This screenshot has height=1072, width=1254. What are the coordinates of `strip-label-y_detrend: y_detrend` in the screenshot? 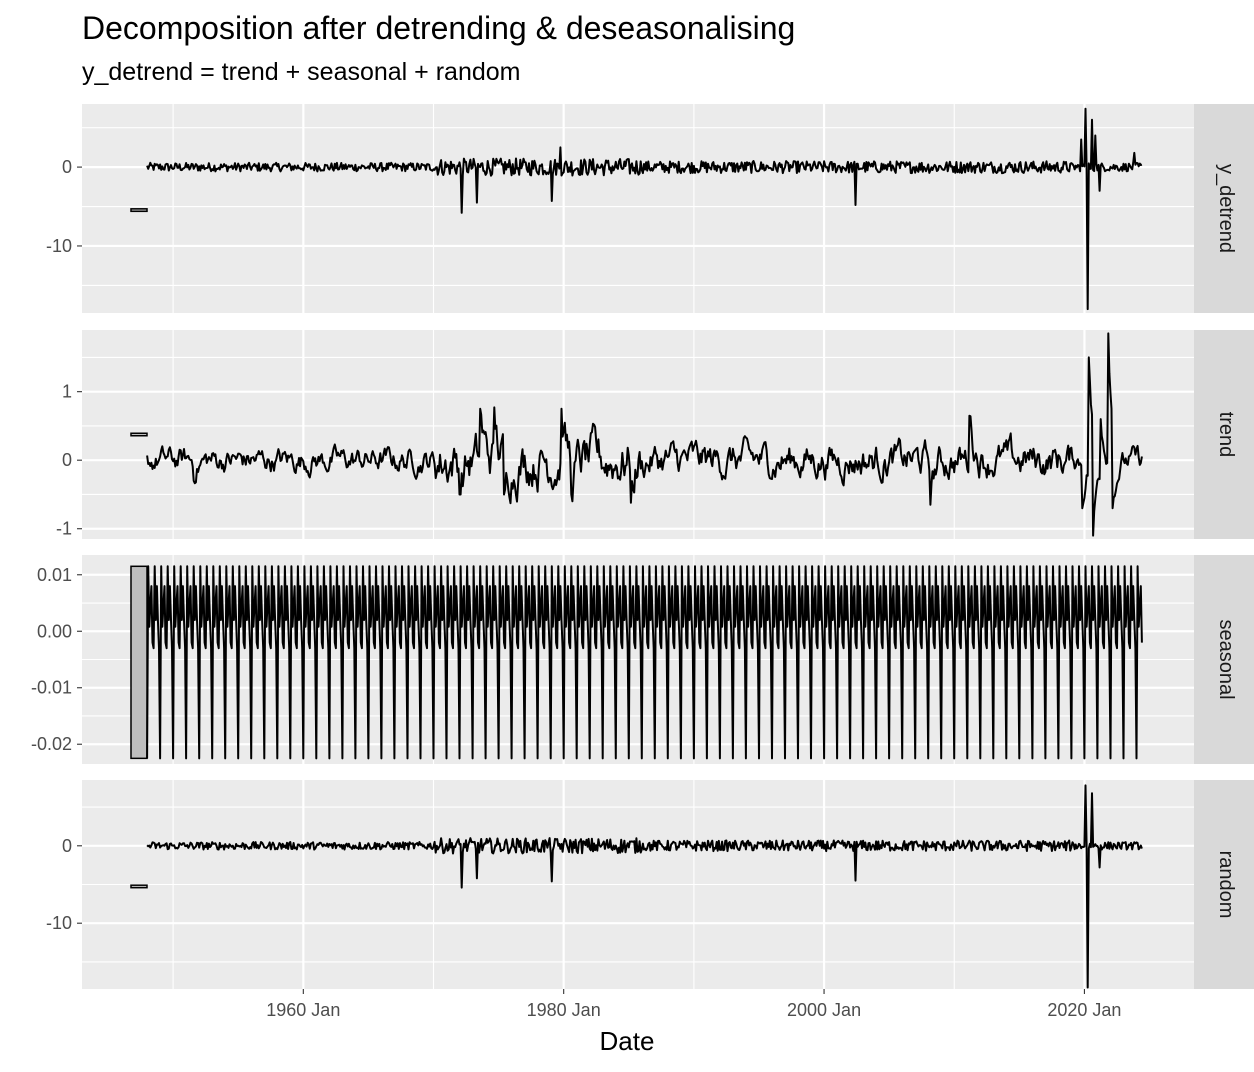 It's located at (1226, 208).